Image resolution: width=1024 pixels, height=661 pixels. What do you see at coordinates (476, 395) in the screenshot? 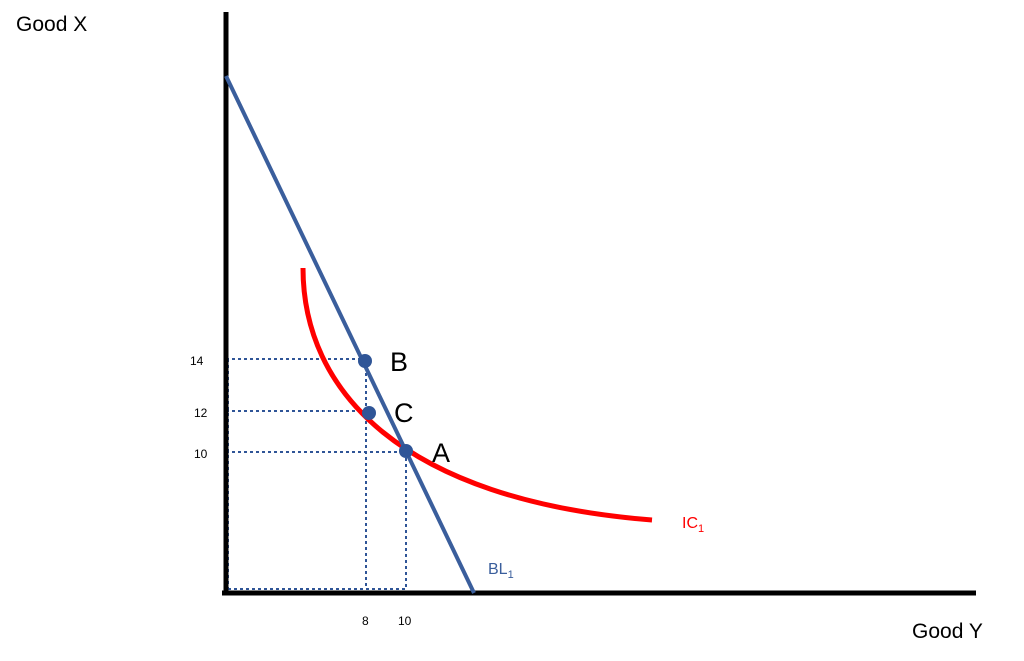
I see `indifference-curve` at bounding box center [476, 395].